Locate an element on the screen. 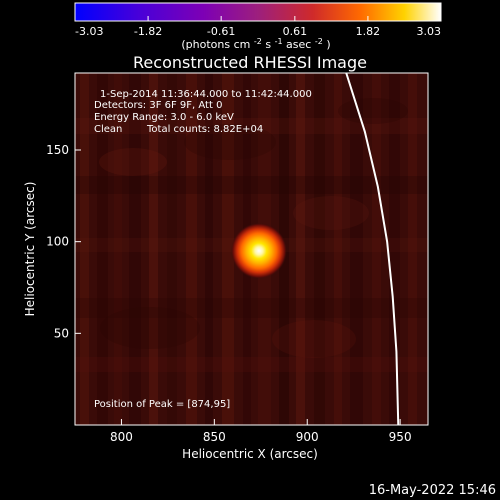 The image size is (500, 500). x-axis-tick-label: 800 is located at coordinates (121, 437).